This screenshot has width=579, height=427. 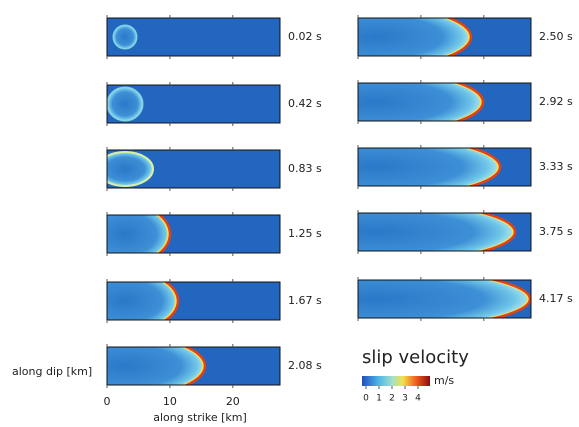 I want to click on time-label: 3.33 s, so click(x=556, y=166).